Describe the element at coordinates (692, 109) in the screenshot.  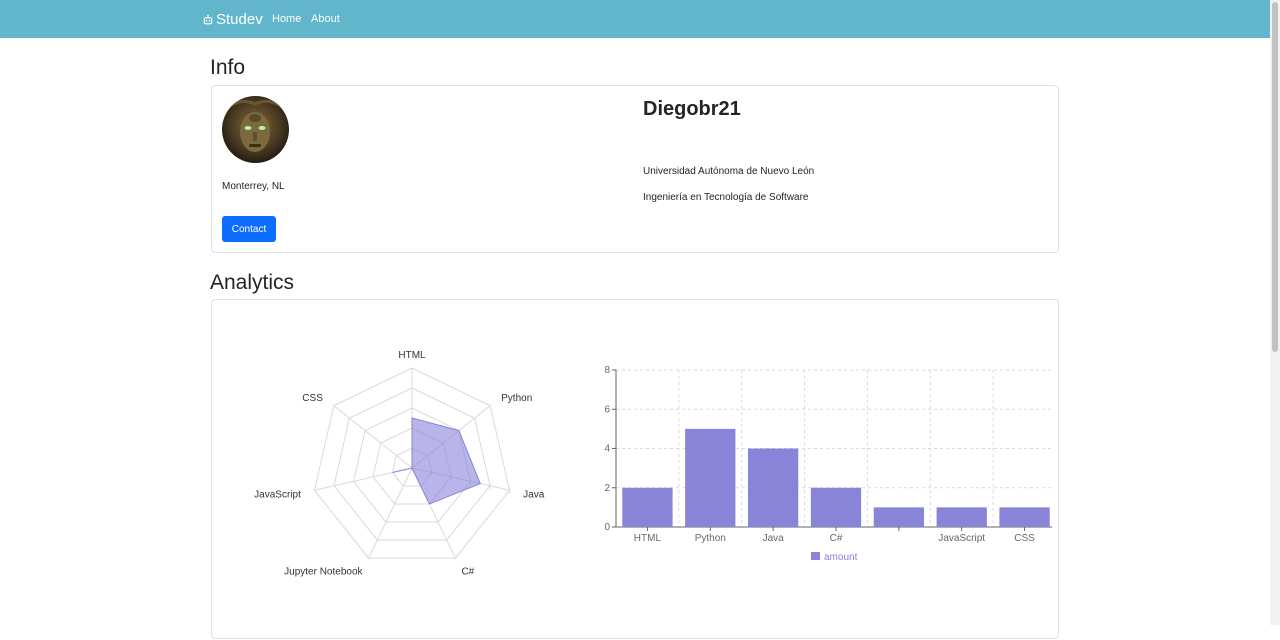
I see `username: Diegobr21` at that location.